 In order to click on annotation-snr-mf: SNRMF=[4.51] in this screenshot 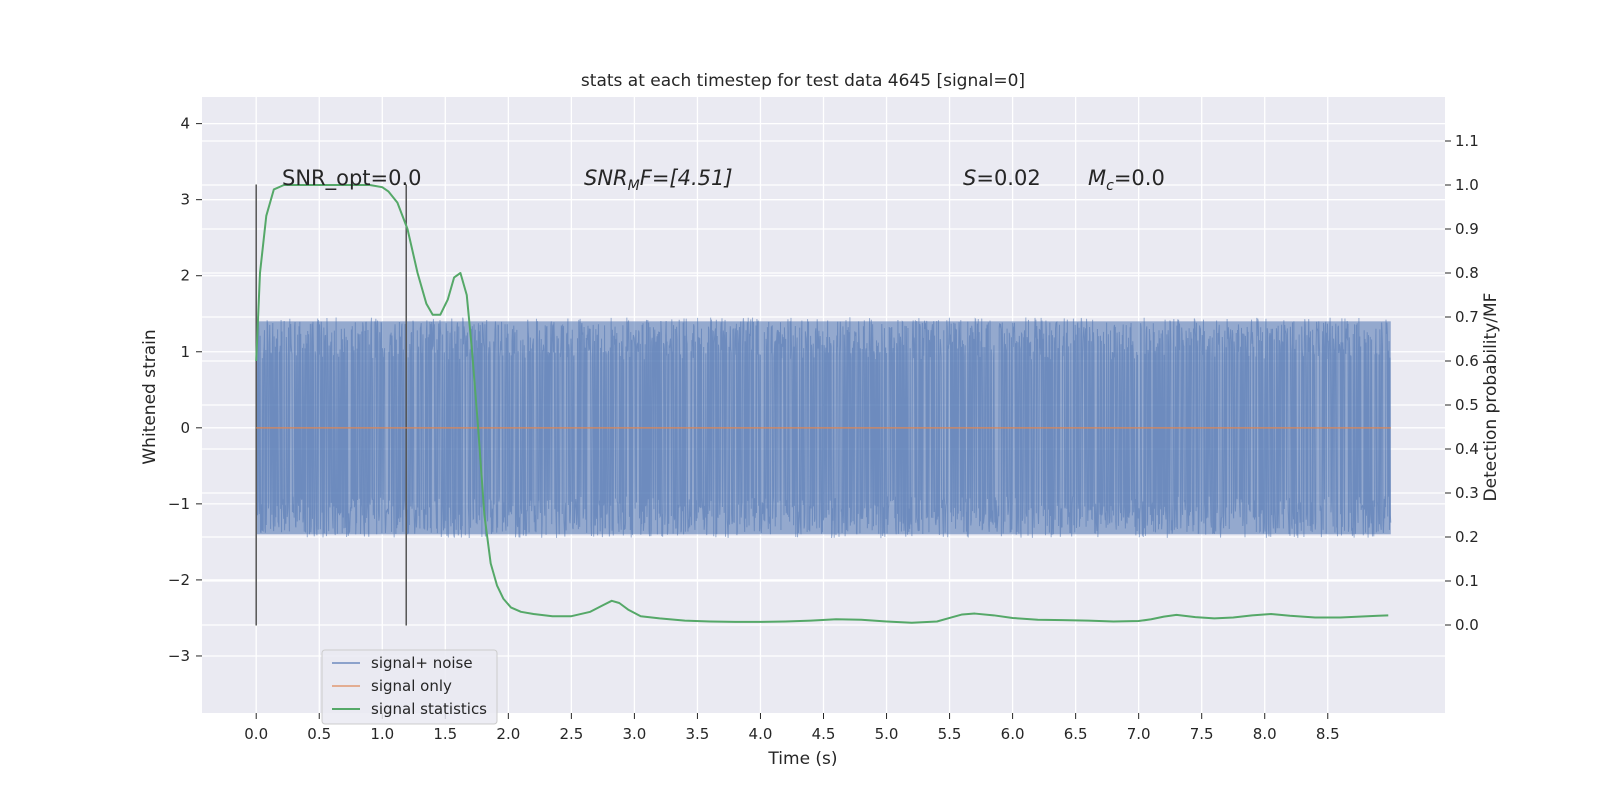, I will do `click(658, 180)`.